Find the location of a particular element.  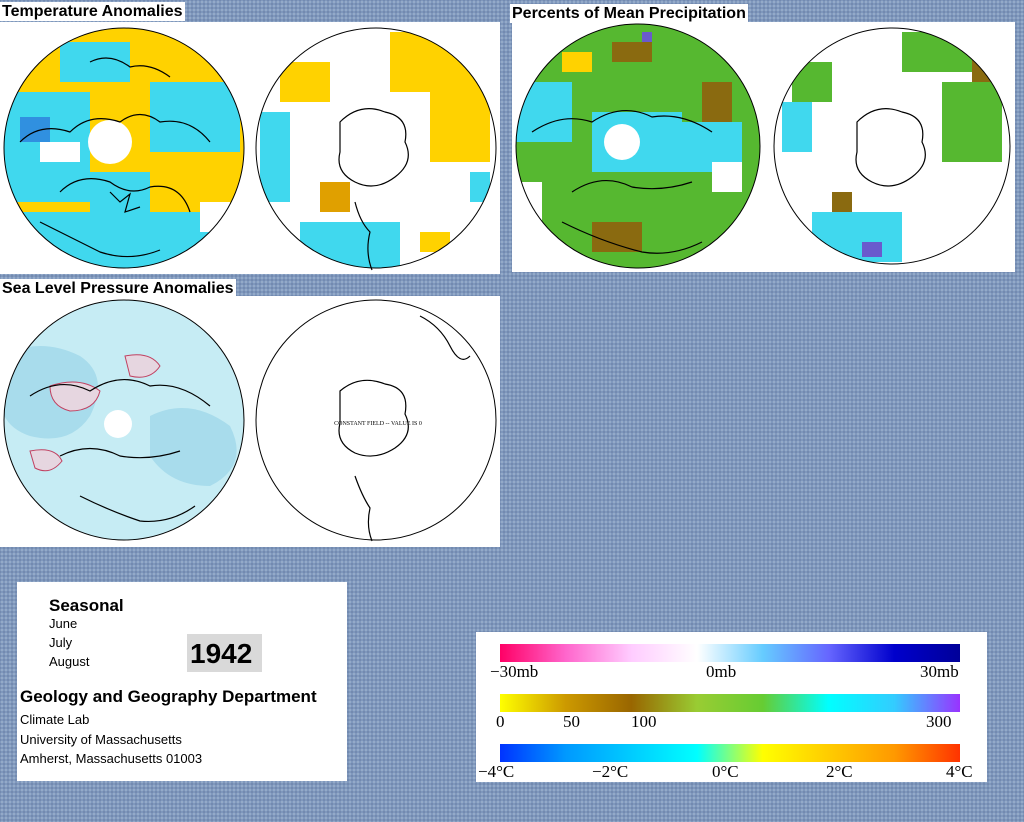

lab-name: Climate Lab is located at coordinates (55, 719).